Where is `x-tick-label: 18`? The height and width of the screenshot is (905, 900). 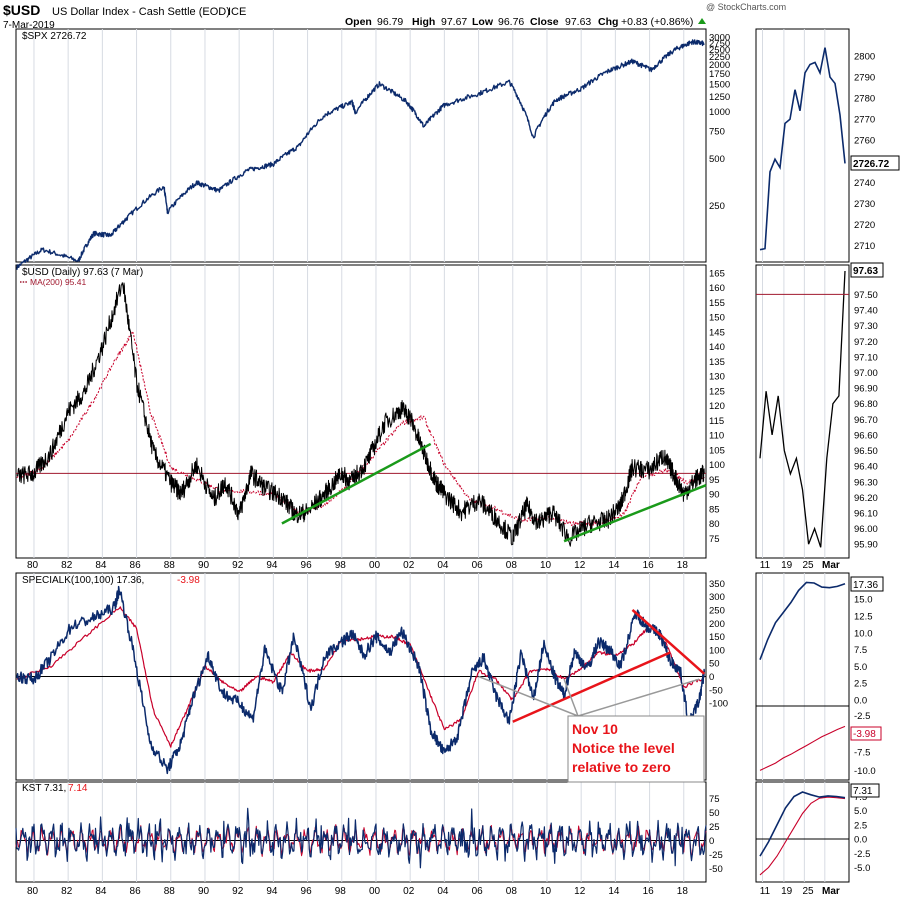 x-tick-label: 18 is located at coordinates (683, 565).